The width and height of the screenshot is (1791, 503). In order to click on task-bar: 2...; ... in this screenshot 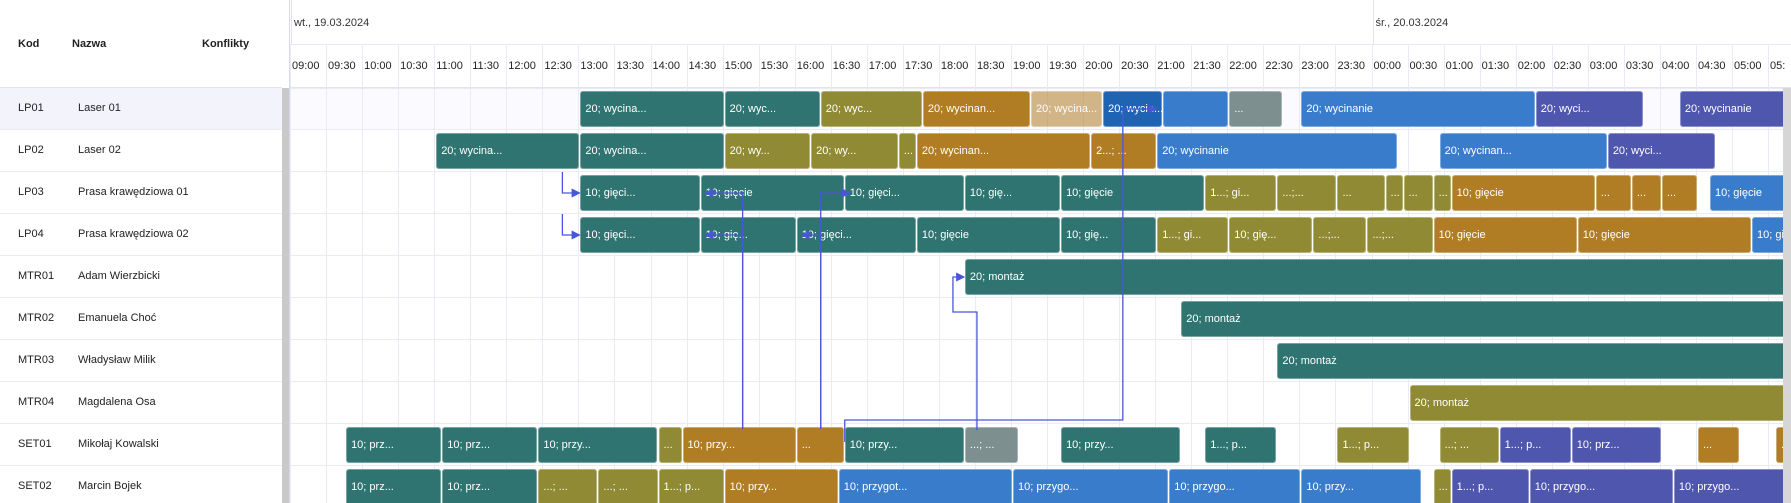, I will do `click(1124, 151)`.